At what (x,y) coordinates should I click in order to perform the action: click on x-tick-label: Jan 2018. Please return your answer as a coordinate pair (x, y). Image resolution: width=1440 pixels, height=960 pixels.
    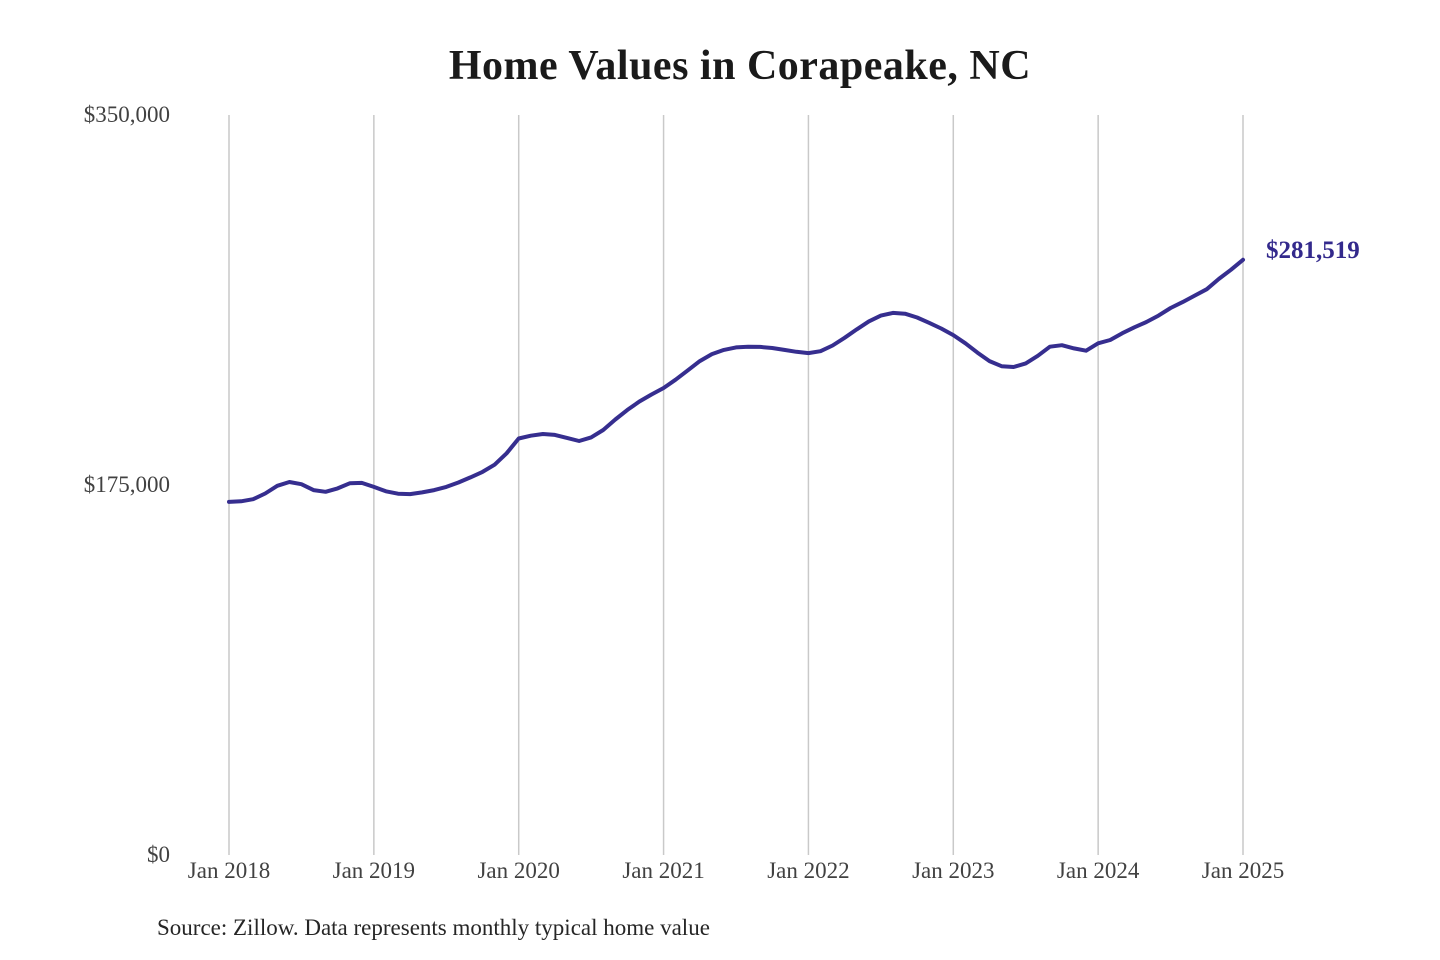
    Looking at the image, I should click on (229, 870).